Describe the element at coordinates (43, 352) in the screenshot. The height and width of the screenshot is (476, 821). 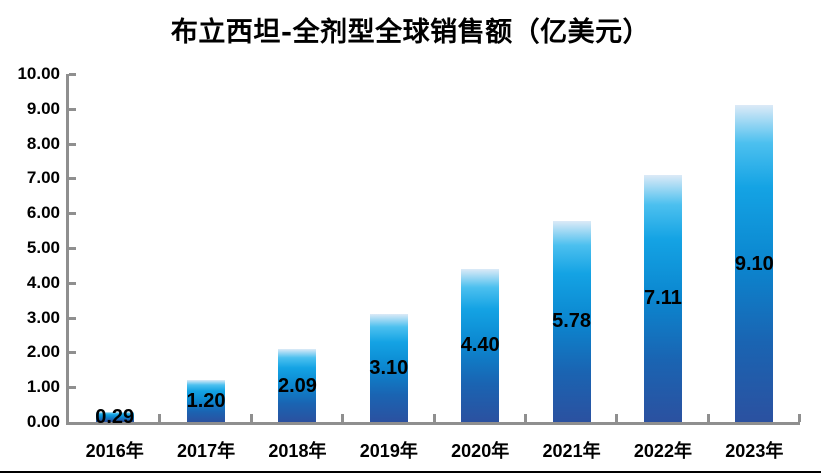
I see `y-axis-label: 2.00` at that location.